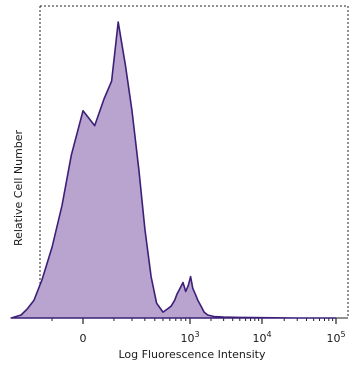 This screenshot has width=352, height=367. I want to click on x-major-ticks, so click(209, 321).